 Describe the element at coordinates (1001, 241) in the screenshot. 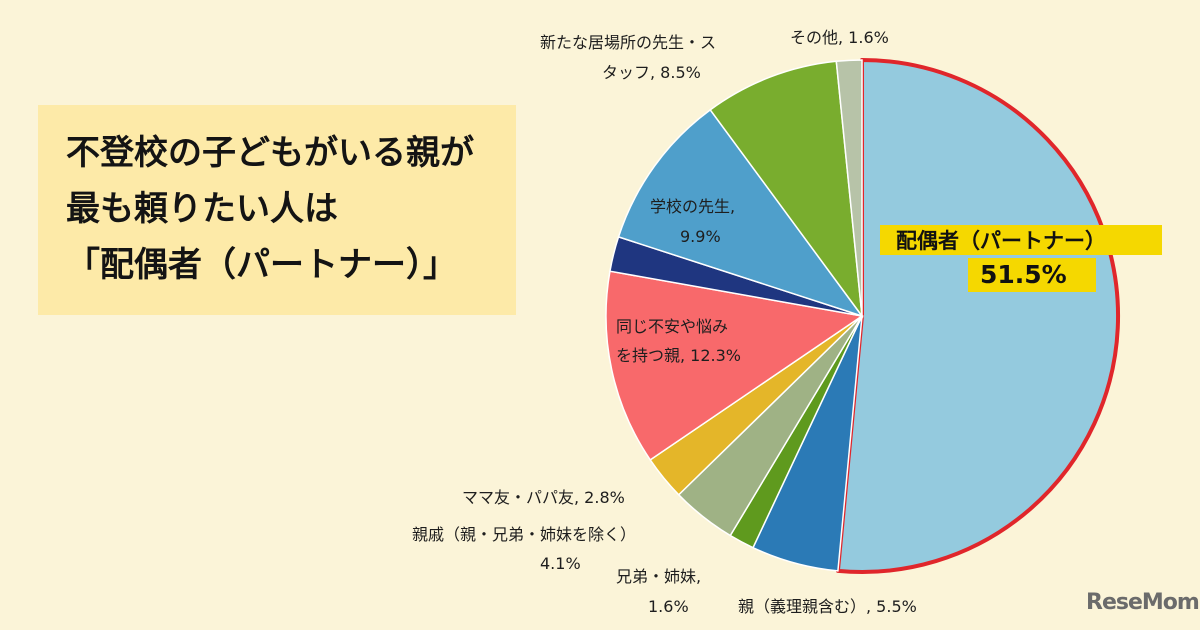

I see `slice-label-partner: 配偶者（パートナー）` at that location.